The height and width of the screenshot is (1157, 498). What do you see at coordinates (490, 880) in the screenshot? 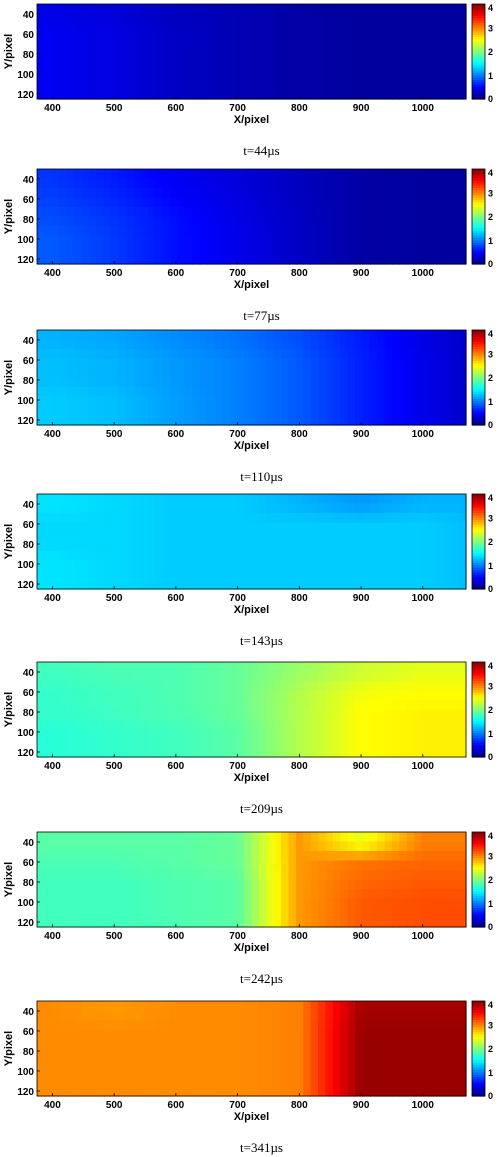
I see `colorbar-tick-label: 2` at bounding box center [490, 880].